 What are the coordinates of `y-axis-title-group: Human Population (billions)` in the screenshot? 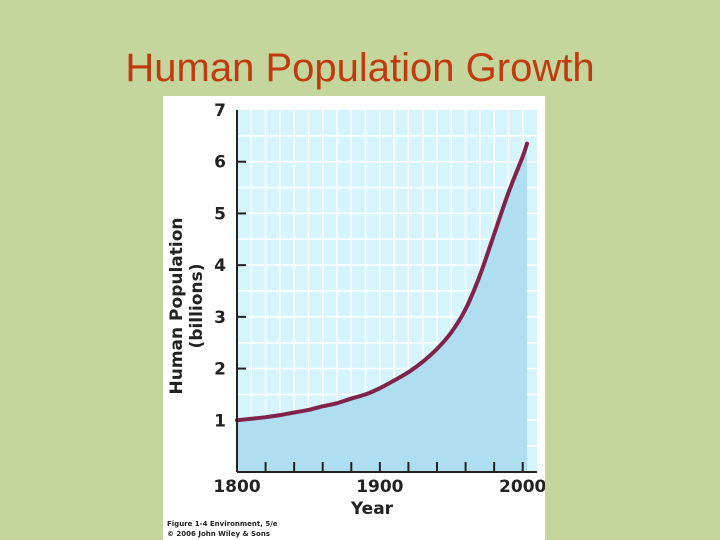 It's located at (187, 306).